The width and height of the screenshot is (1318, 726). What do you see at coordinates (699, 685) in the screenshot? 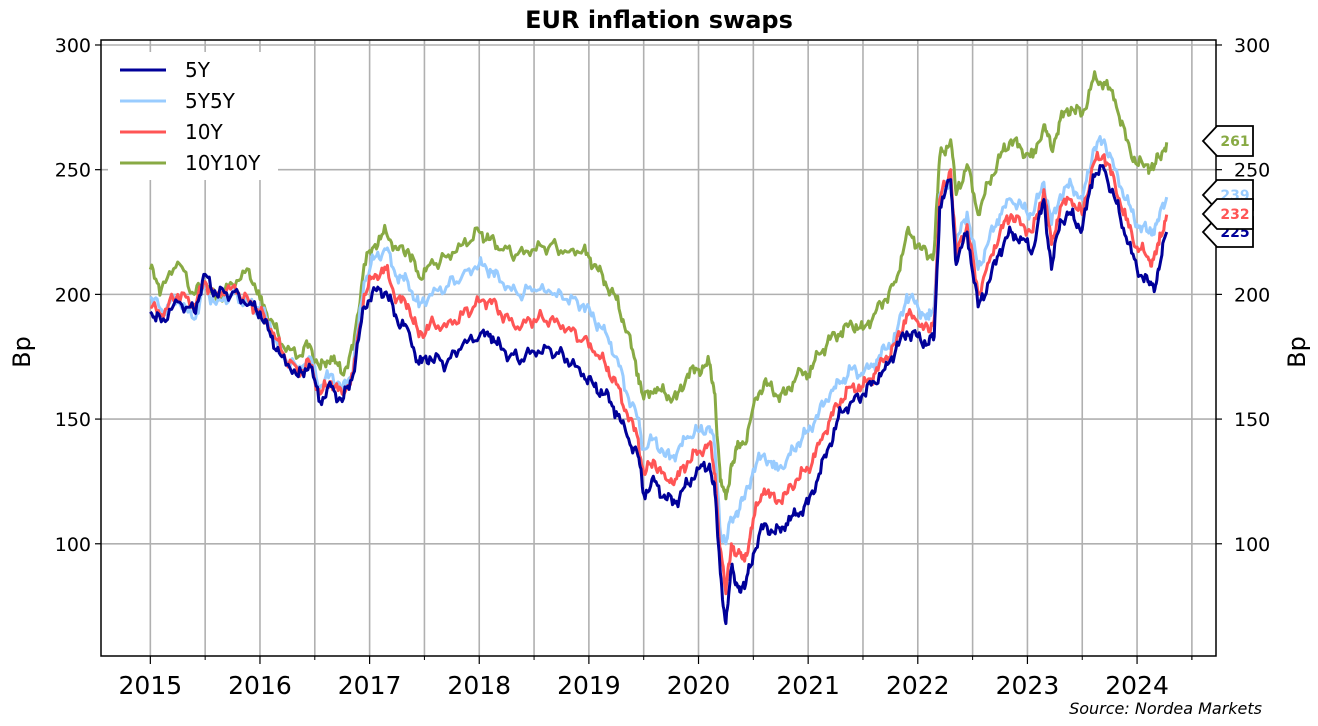
I see `x-tick-label: 2020` at bounding box center [699, 685].